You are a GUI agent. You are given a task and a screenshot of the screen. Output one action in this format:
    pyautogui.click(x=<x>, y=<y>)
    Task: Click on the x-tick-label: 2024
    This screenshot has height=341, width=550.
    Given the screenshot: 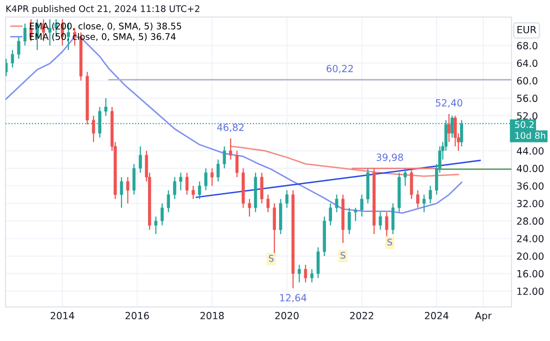 What is the action you would take?
    pyautogui.click(x=436, y=316)
    